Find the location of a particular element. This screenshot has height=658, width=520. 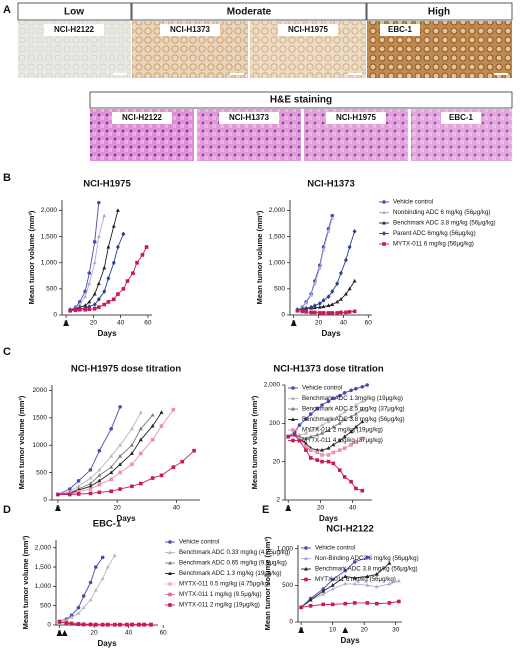

legend-label: MYTX-011 6 mg/kg (56μg/kg) is located at coordinates (355, 579).